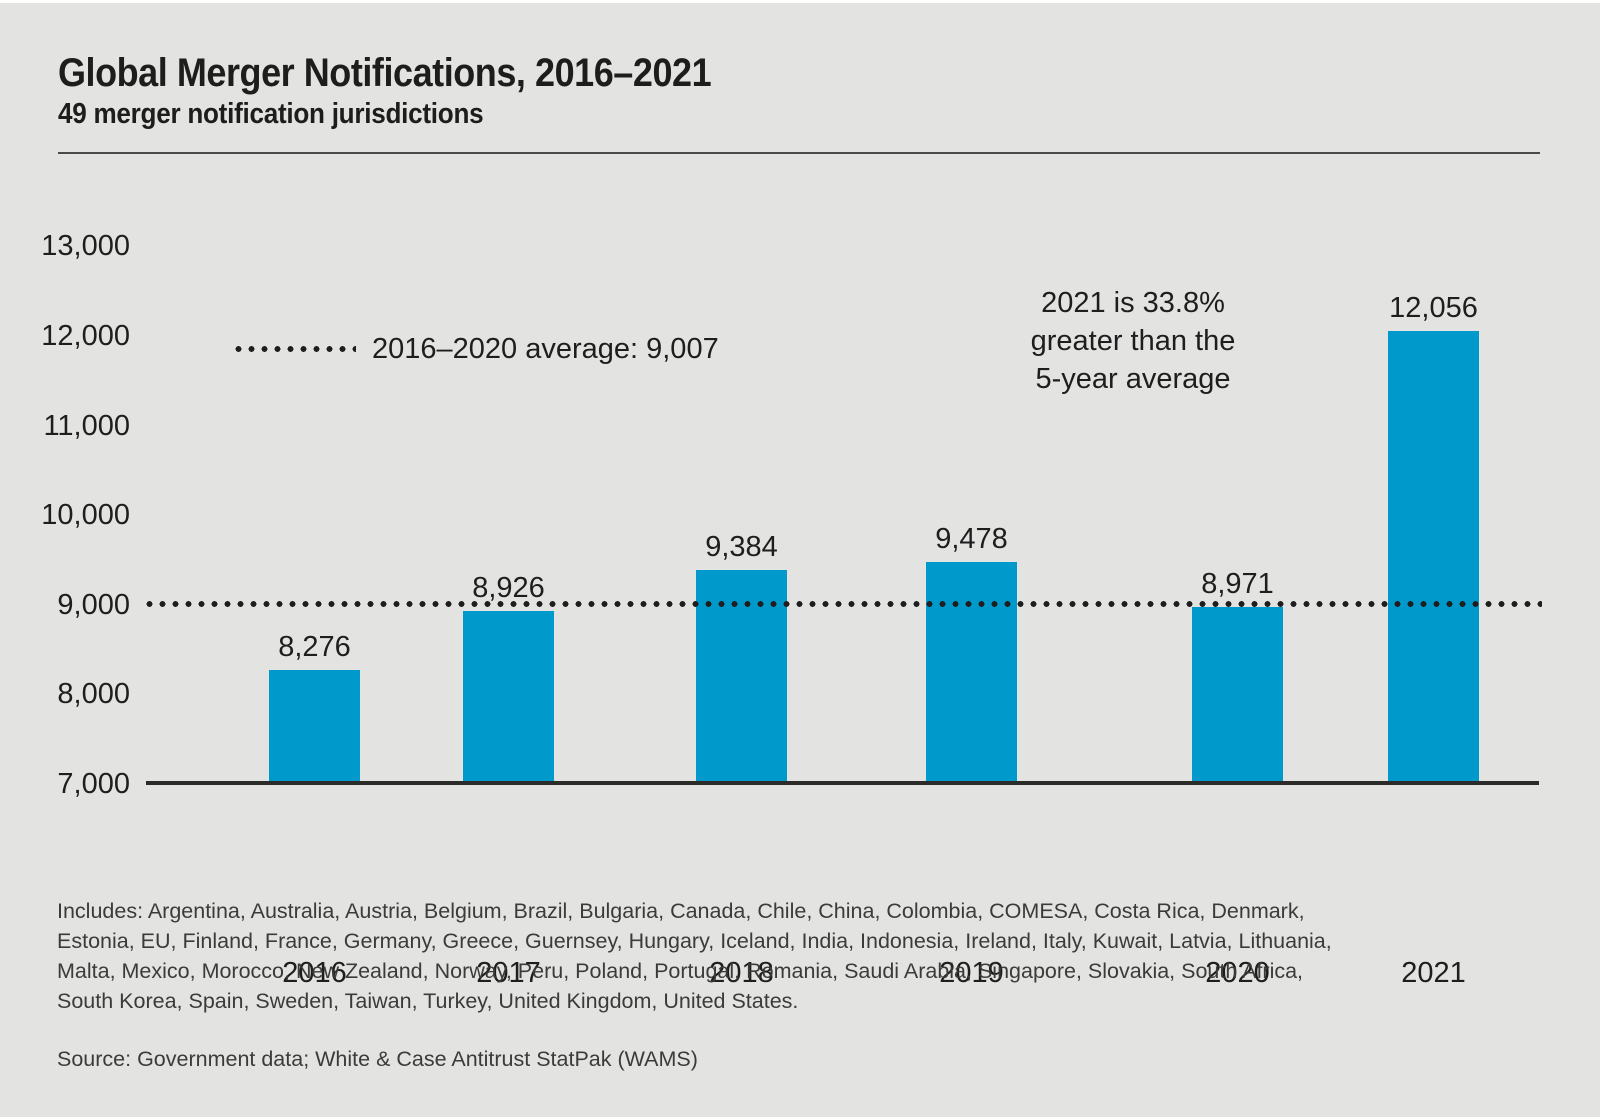  I want to click on annotation-line: greater than the, so click(1133, 341).